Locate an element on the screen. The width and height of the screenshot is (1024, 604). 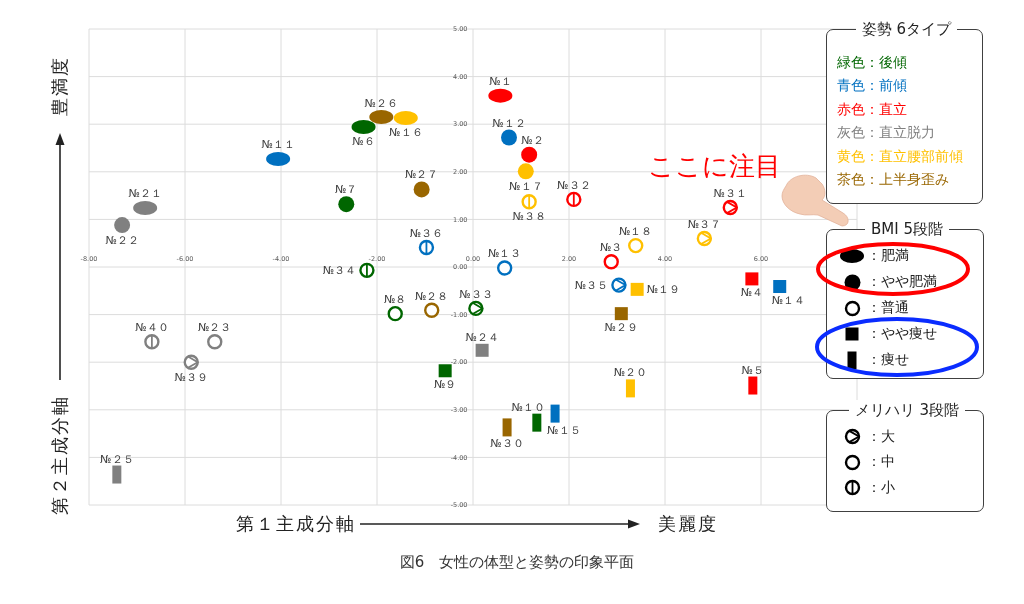
annotation: №２６ is located at coordinates (381, 103).